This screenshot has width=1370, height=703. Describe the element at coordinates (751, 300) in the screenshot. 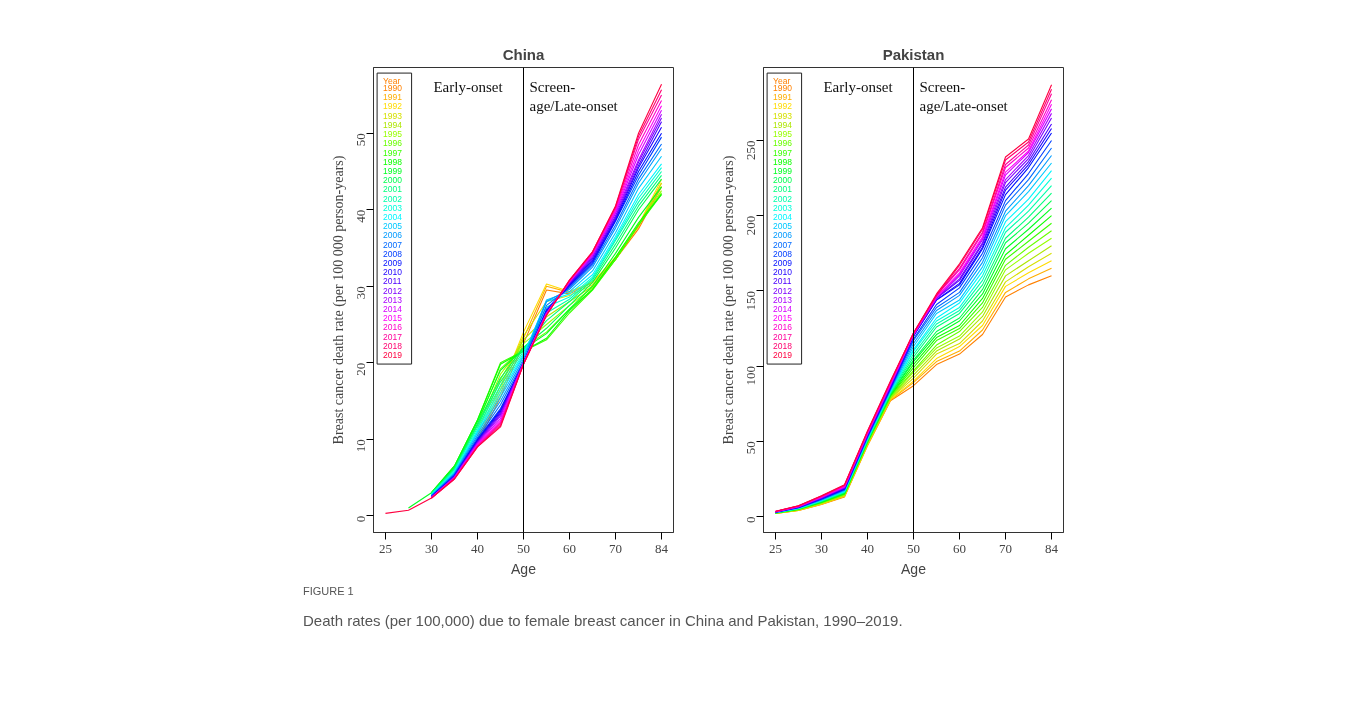

I see `y-tick-label: 150` at that location.